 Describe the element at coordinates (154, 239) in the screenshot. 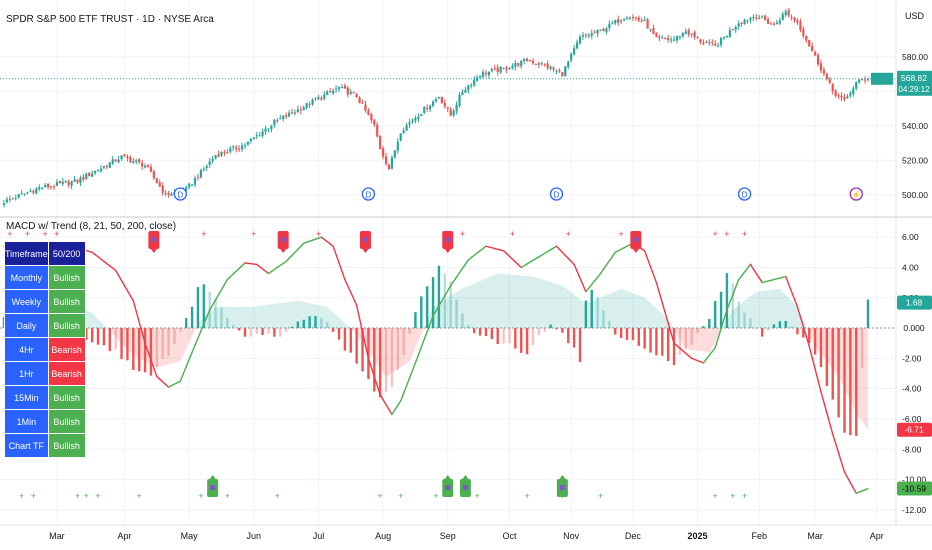

I see `sell-signal-glyph` at that location.